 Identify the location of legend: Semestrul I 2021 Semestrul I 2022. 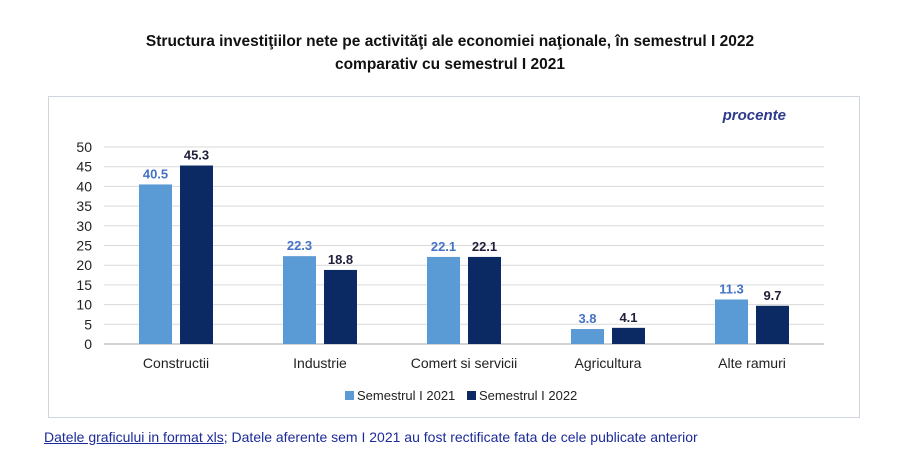
(461, 395).